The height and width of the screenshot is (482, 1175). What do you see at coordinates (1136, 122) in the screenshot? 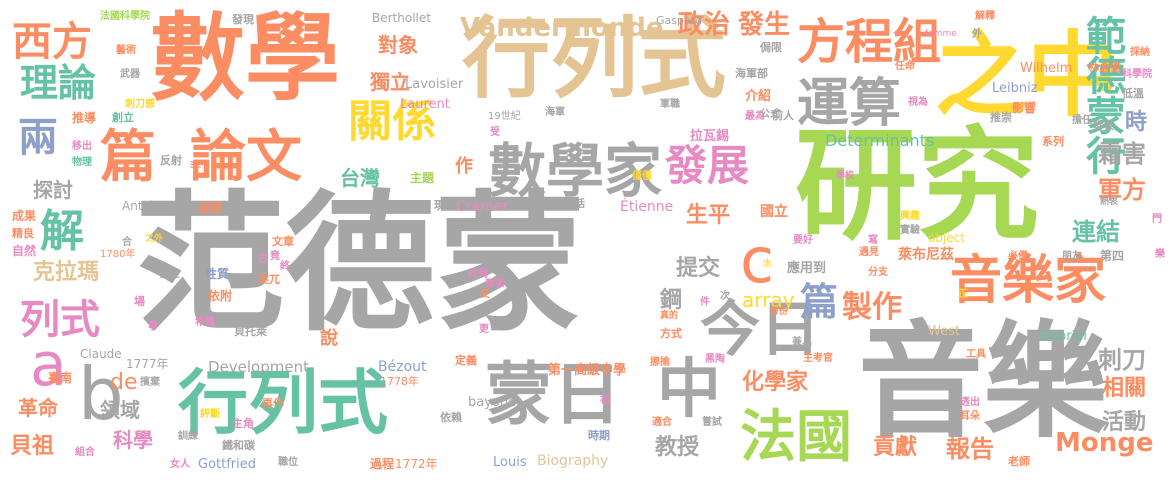
I see `word-shi: 時` at bounding box center [1136, 122].